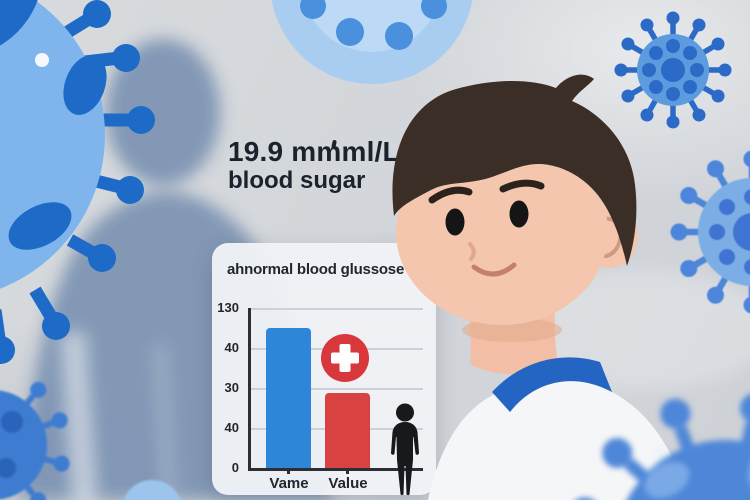 The height and width of the screenshot is (500, 750). What do you see at coordinates (558, 440) in the screenshot?
I see `shirt` at bounding box center [558, 440].